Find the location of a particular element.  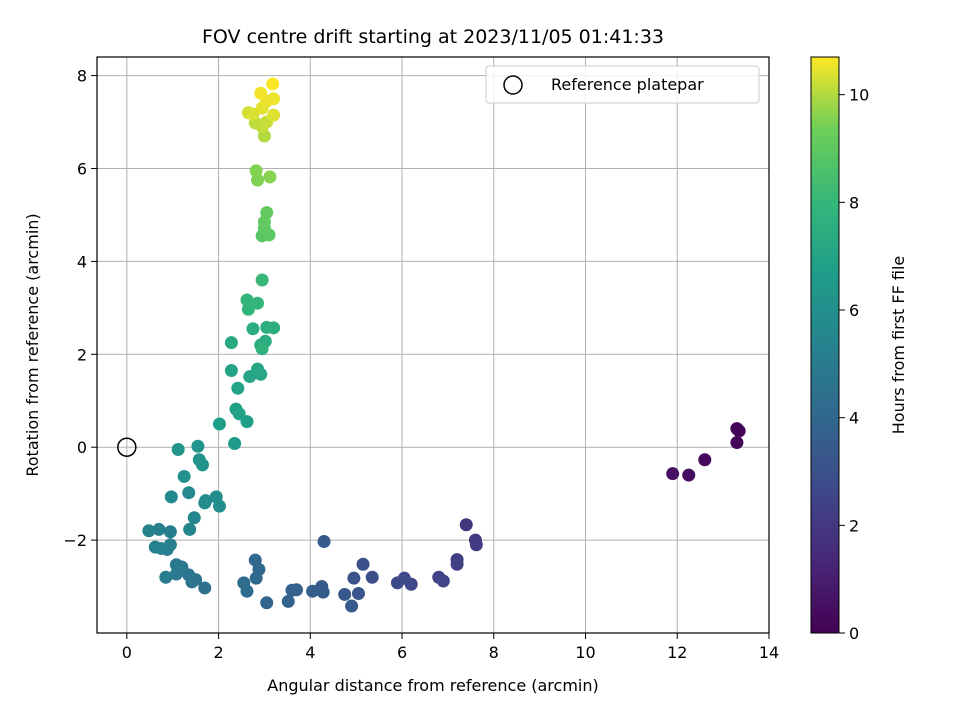

y-axis-label: Rotation from reference (arcmin) is located at coordinates (32, 344).